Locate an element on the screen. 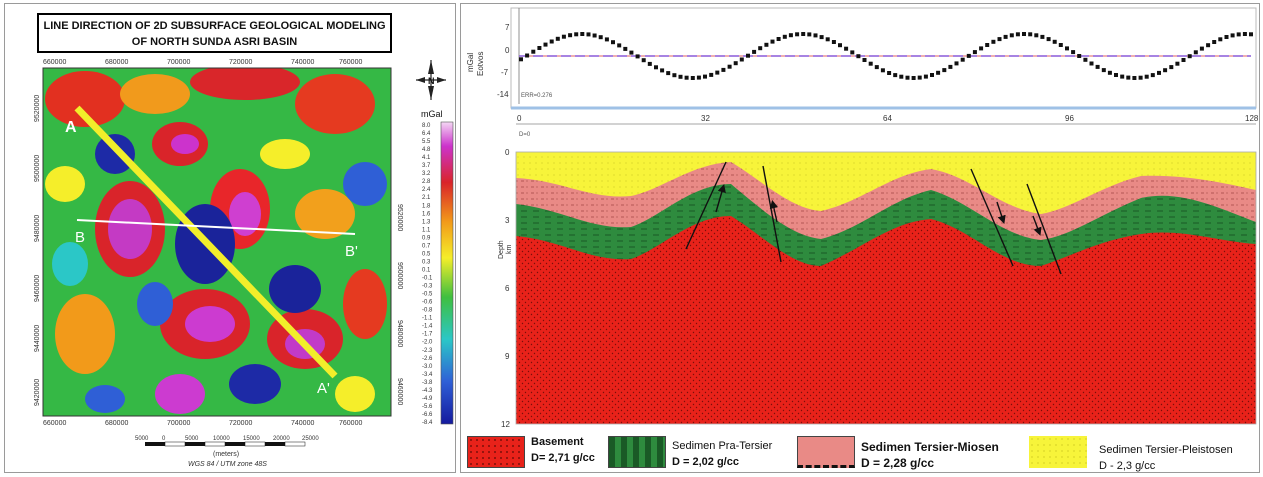 The width and height of the screenshot is (1263, 477). colorbar-label: 5.5 is located at coordinates (426, 142).